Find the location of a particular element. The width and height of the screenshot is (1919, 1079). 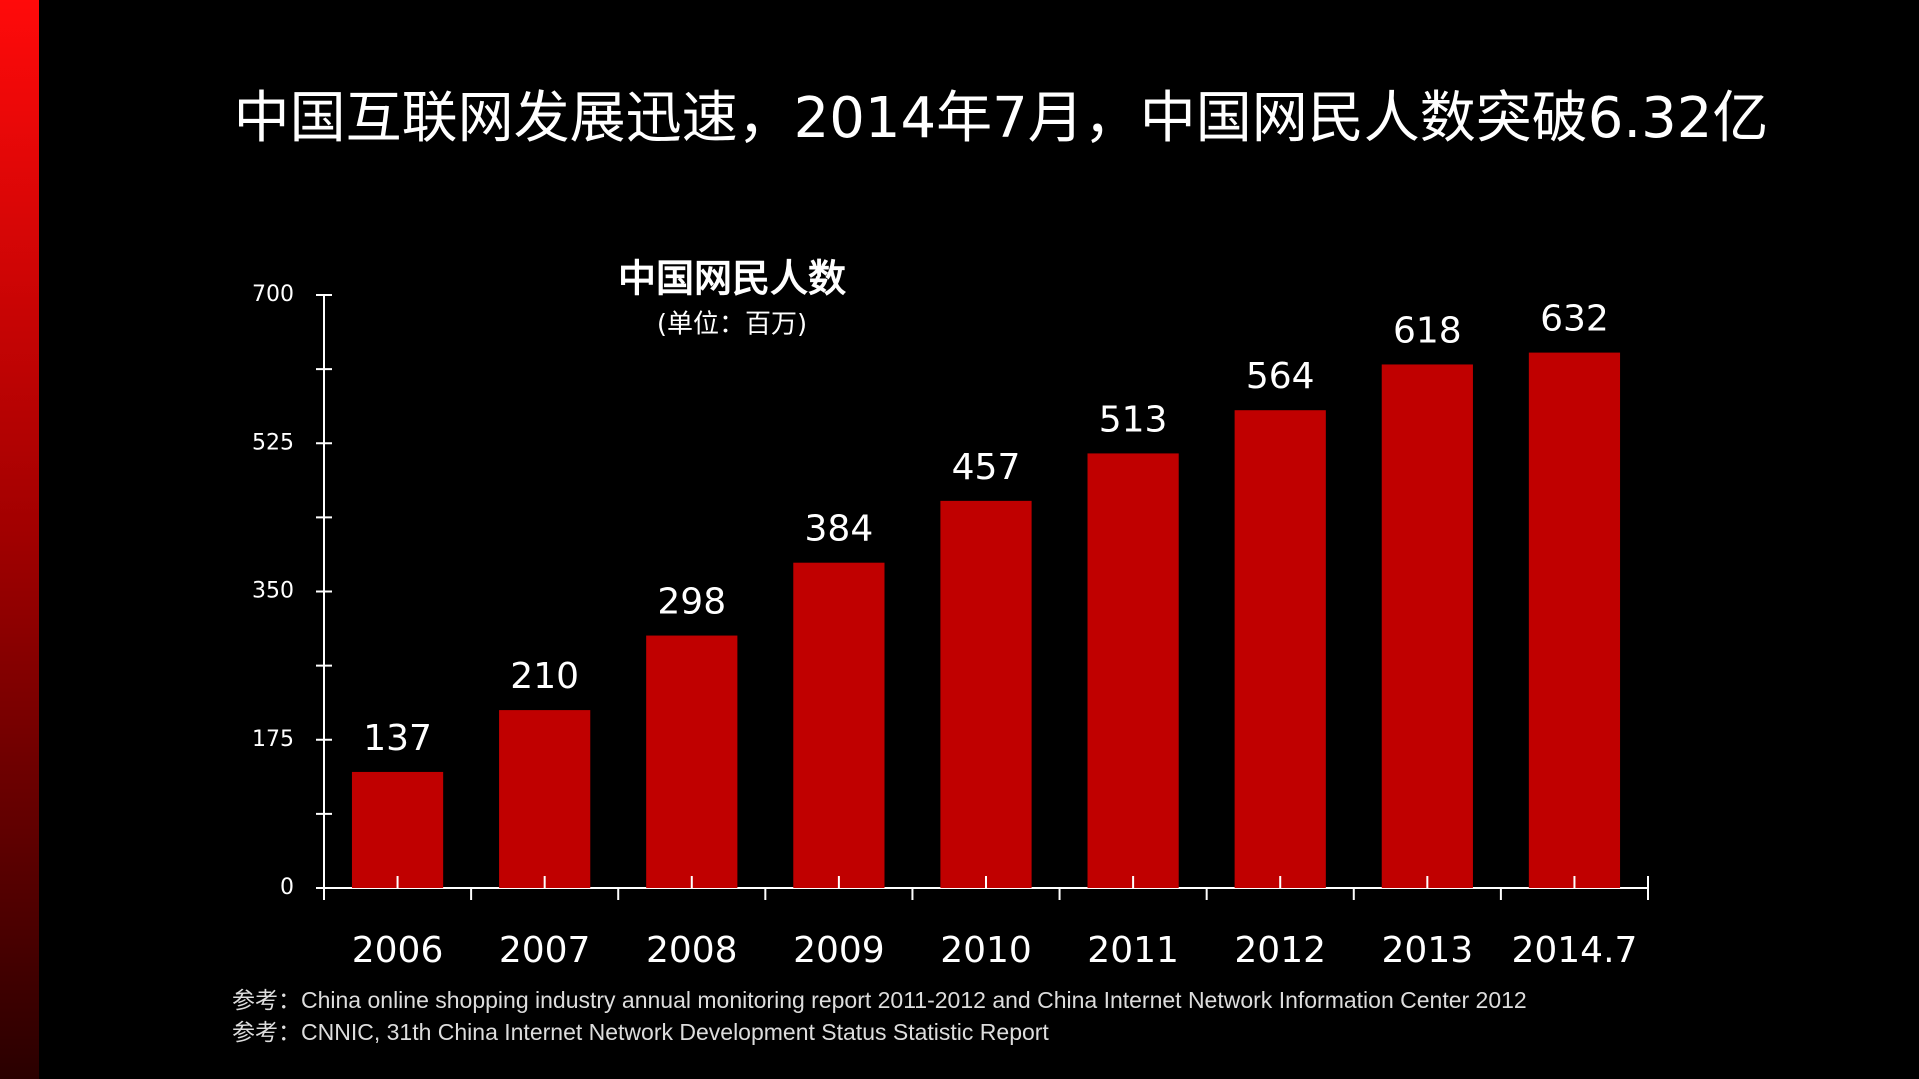

y-tick-label: 700 is located at coordinates (273, 294).